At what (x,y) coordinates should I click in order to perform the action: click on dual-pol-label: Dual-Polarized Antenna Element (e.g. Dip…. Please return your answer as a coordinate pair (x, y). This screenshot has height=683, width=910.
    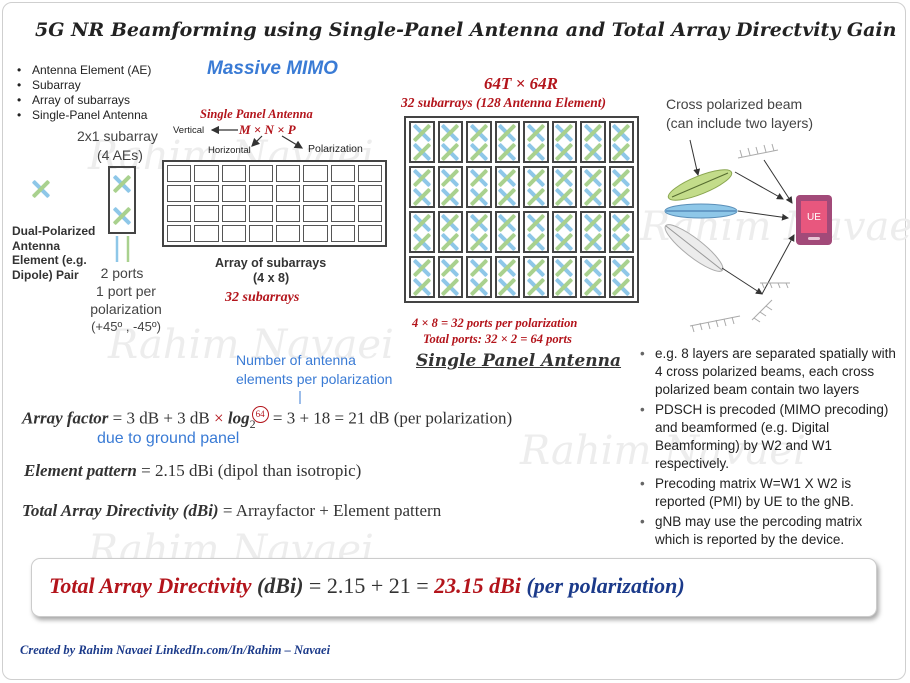
    Looking at the image, I should click on (54, 253).